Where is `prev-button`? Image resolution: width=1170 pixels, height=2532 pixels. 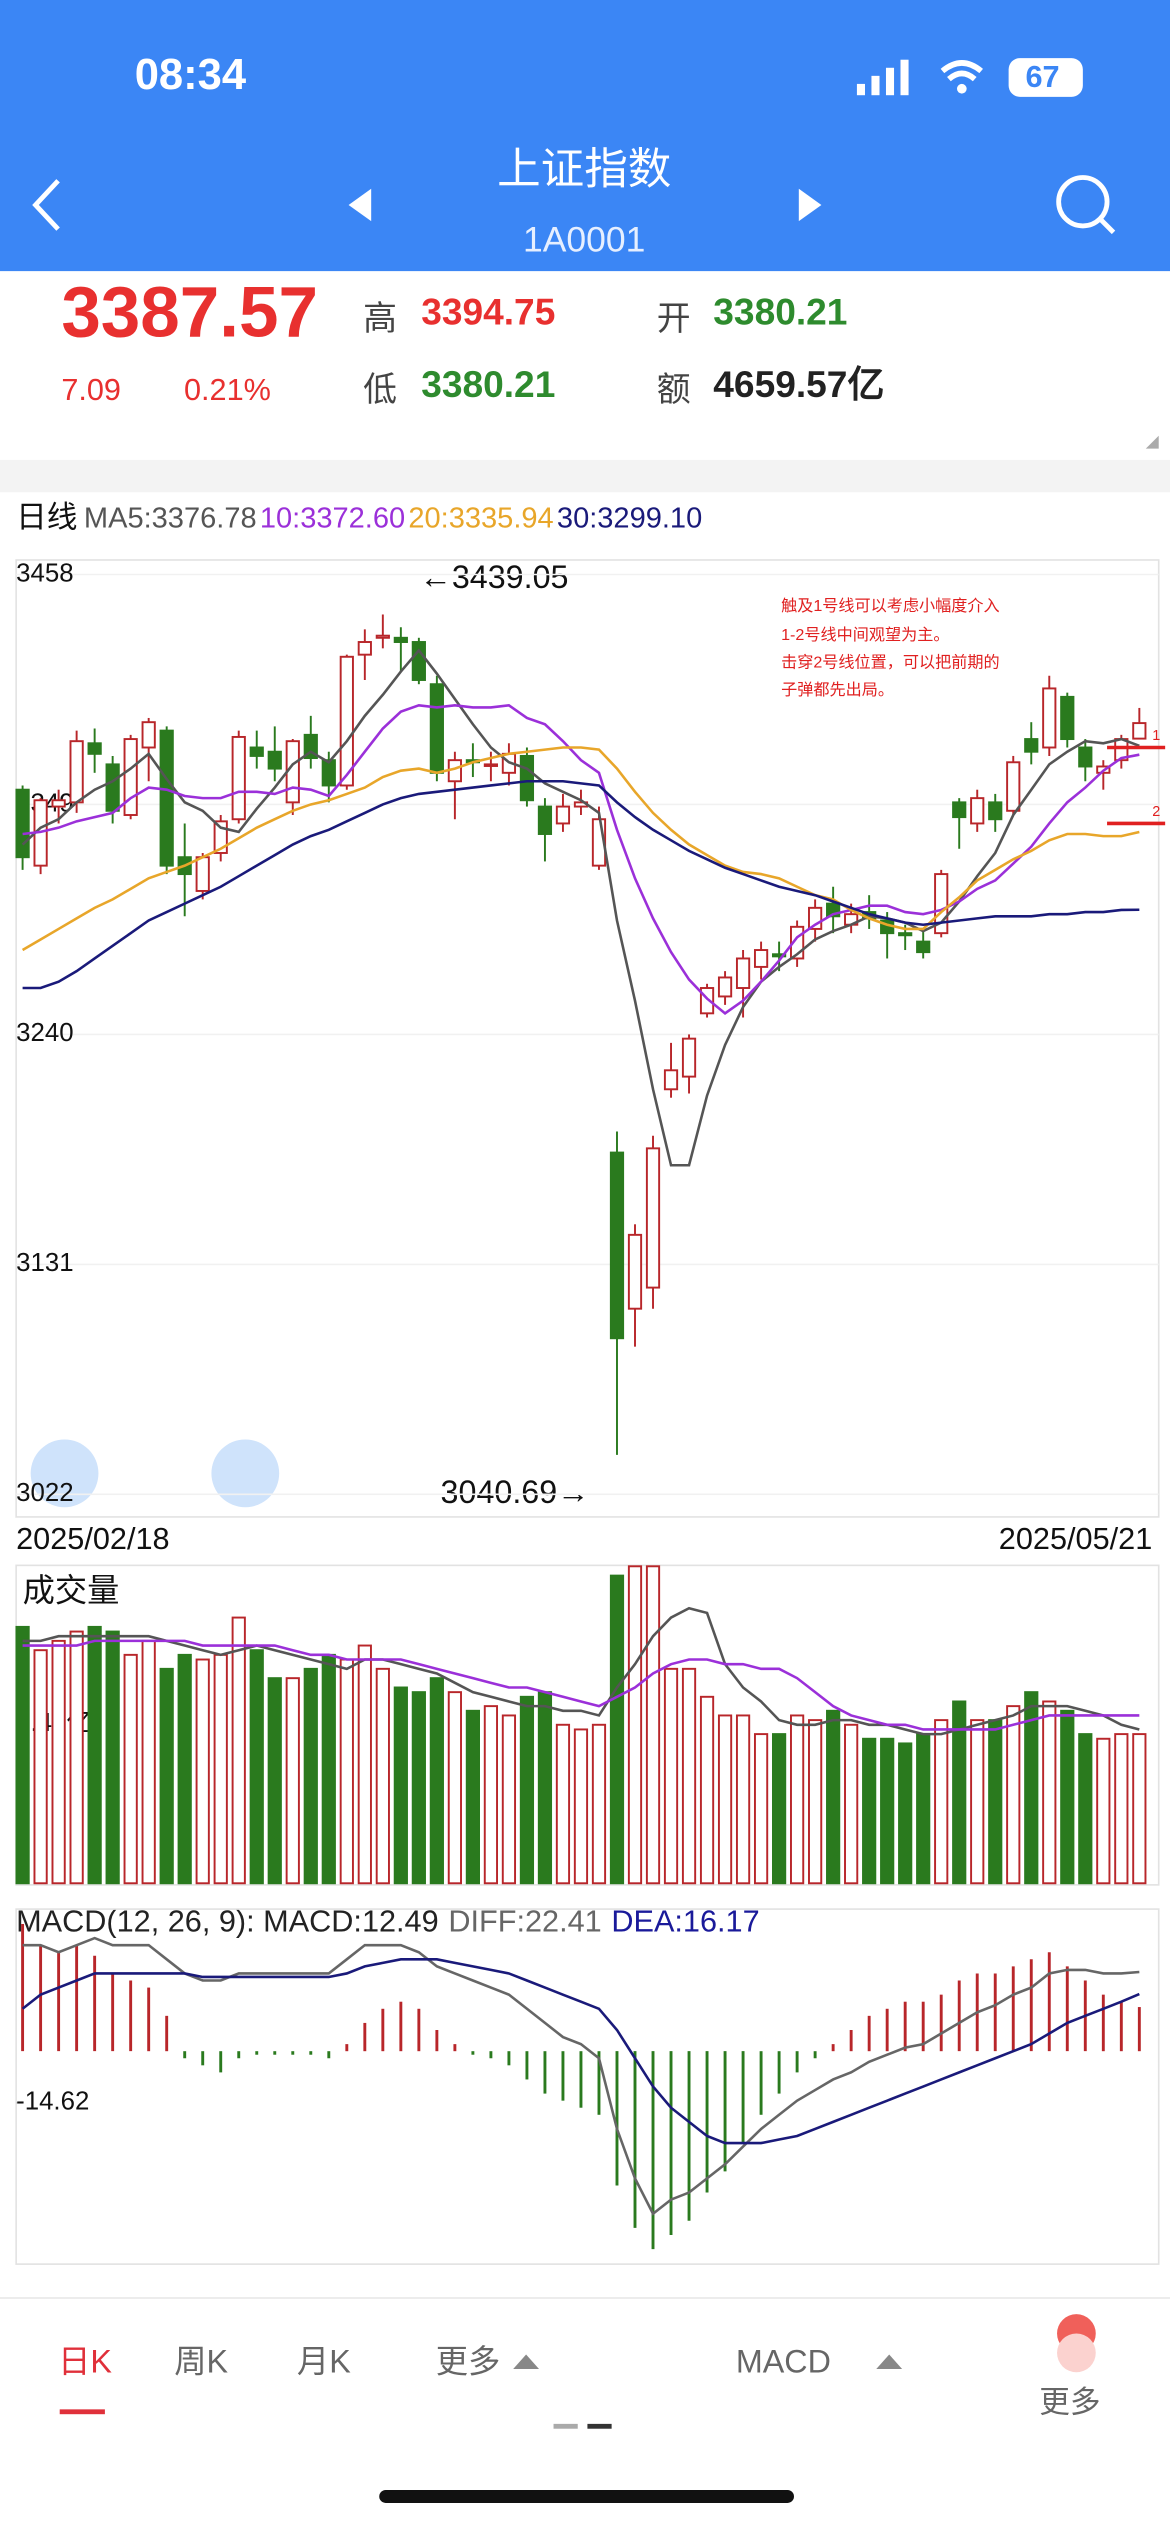 prev-button is located at coordinates (360, 205).